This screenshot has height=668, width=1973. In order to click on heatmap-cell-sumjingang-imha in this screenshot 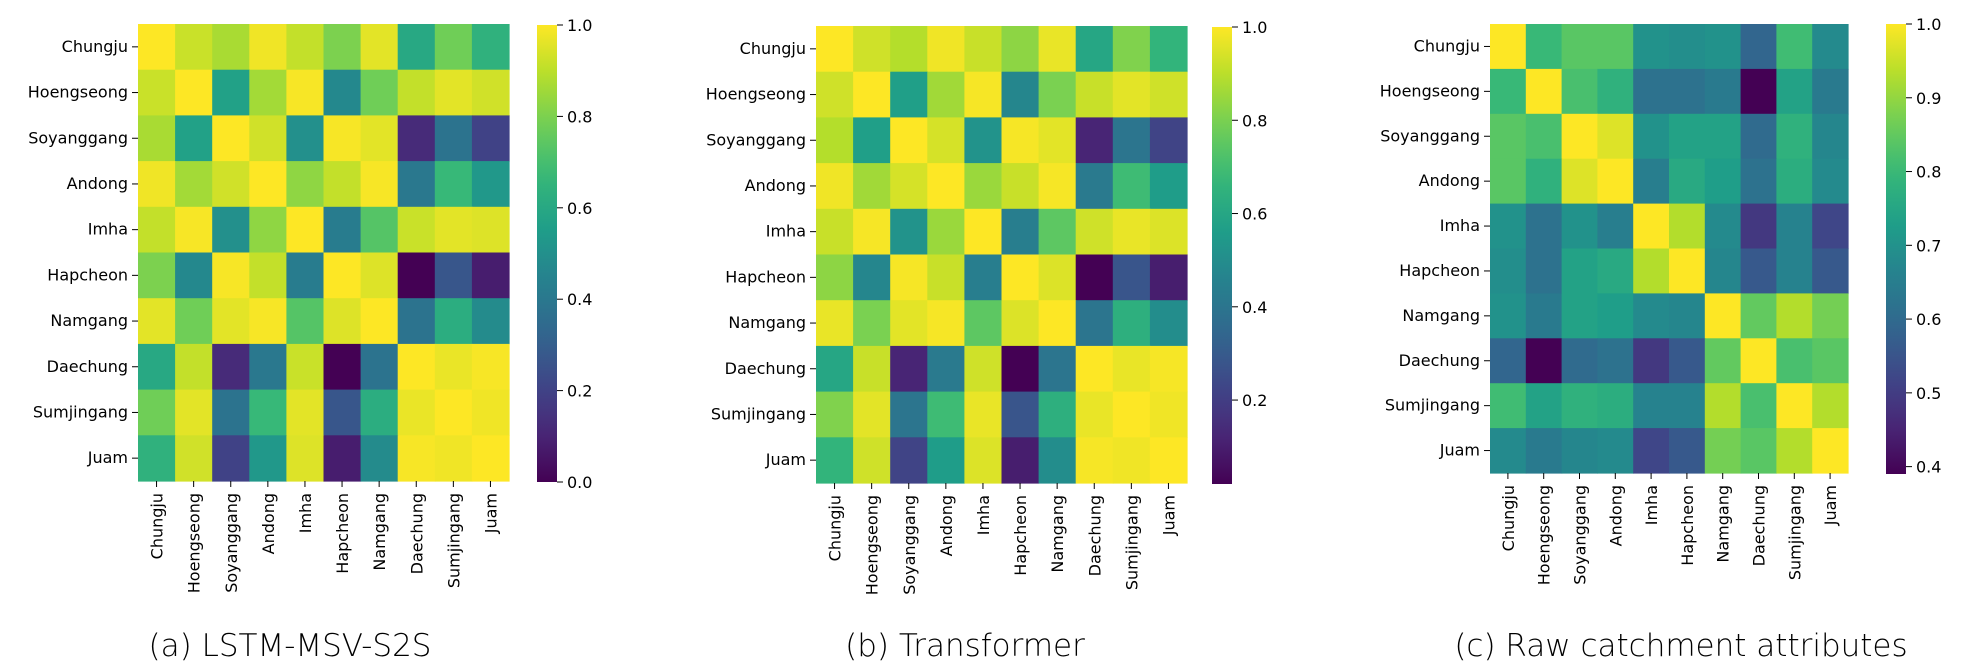, I will do `click(1651, 406)`.